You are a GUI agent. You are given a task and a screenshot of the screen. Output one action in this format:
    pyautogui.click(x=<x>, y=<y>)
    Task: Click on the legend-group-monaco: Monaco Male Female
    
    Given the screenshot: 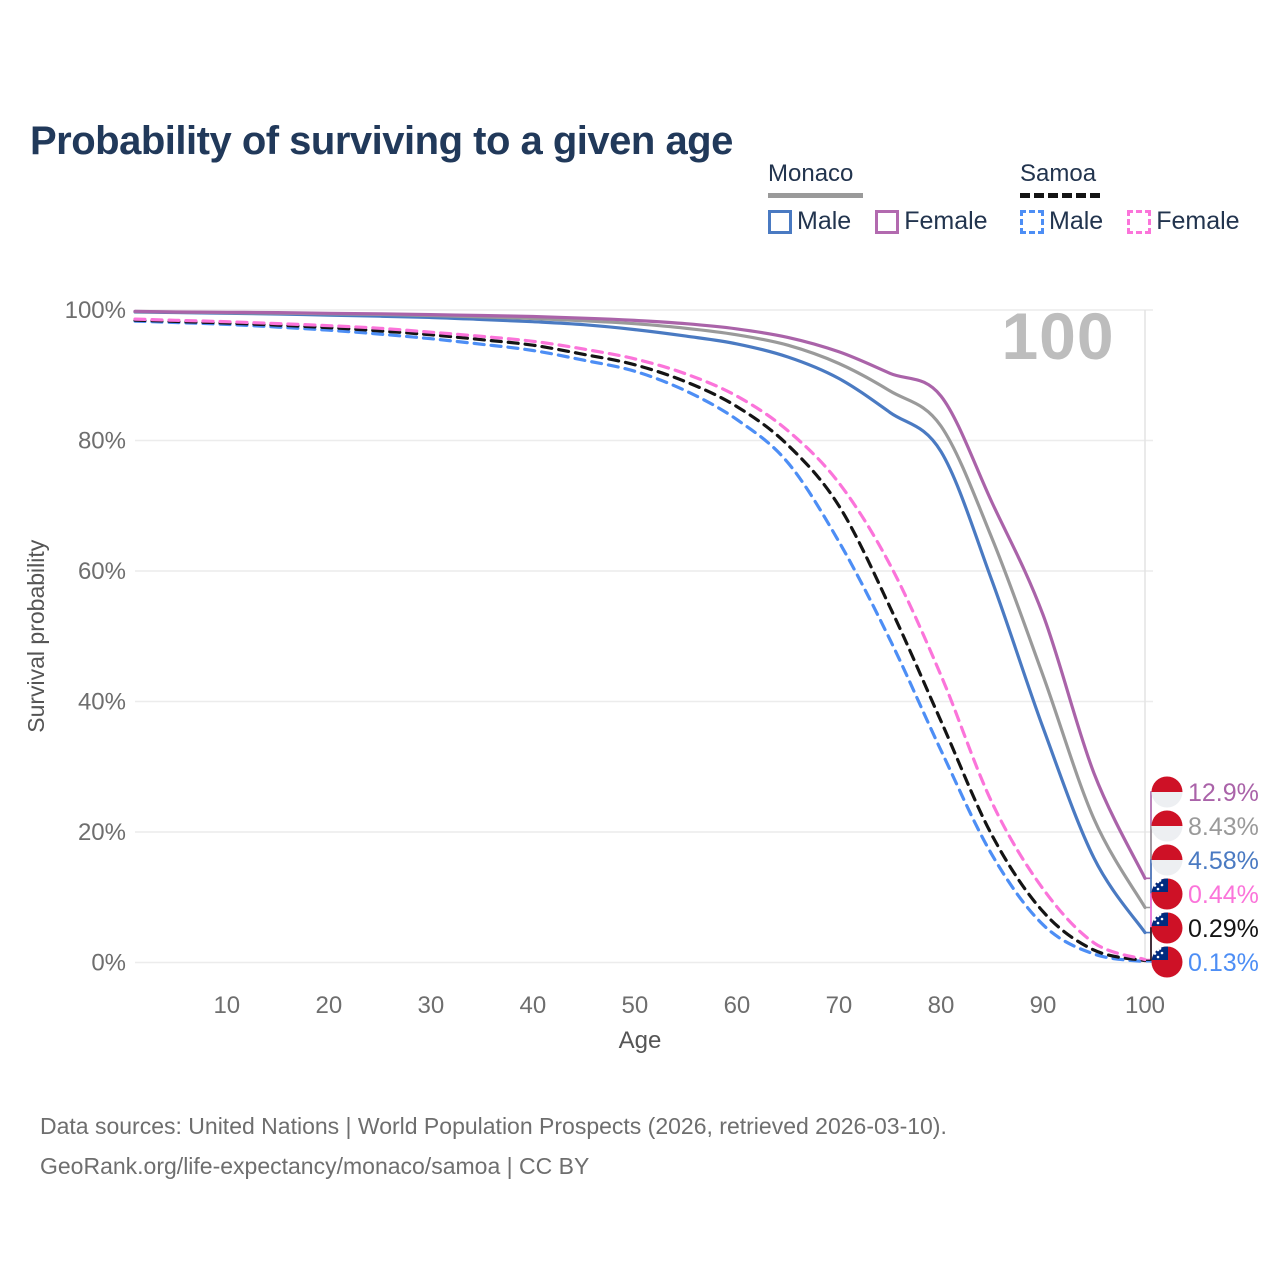 What is the action you would take?
    pyautogui.click(x=878, y=198)
    